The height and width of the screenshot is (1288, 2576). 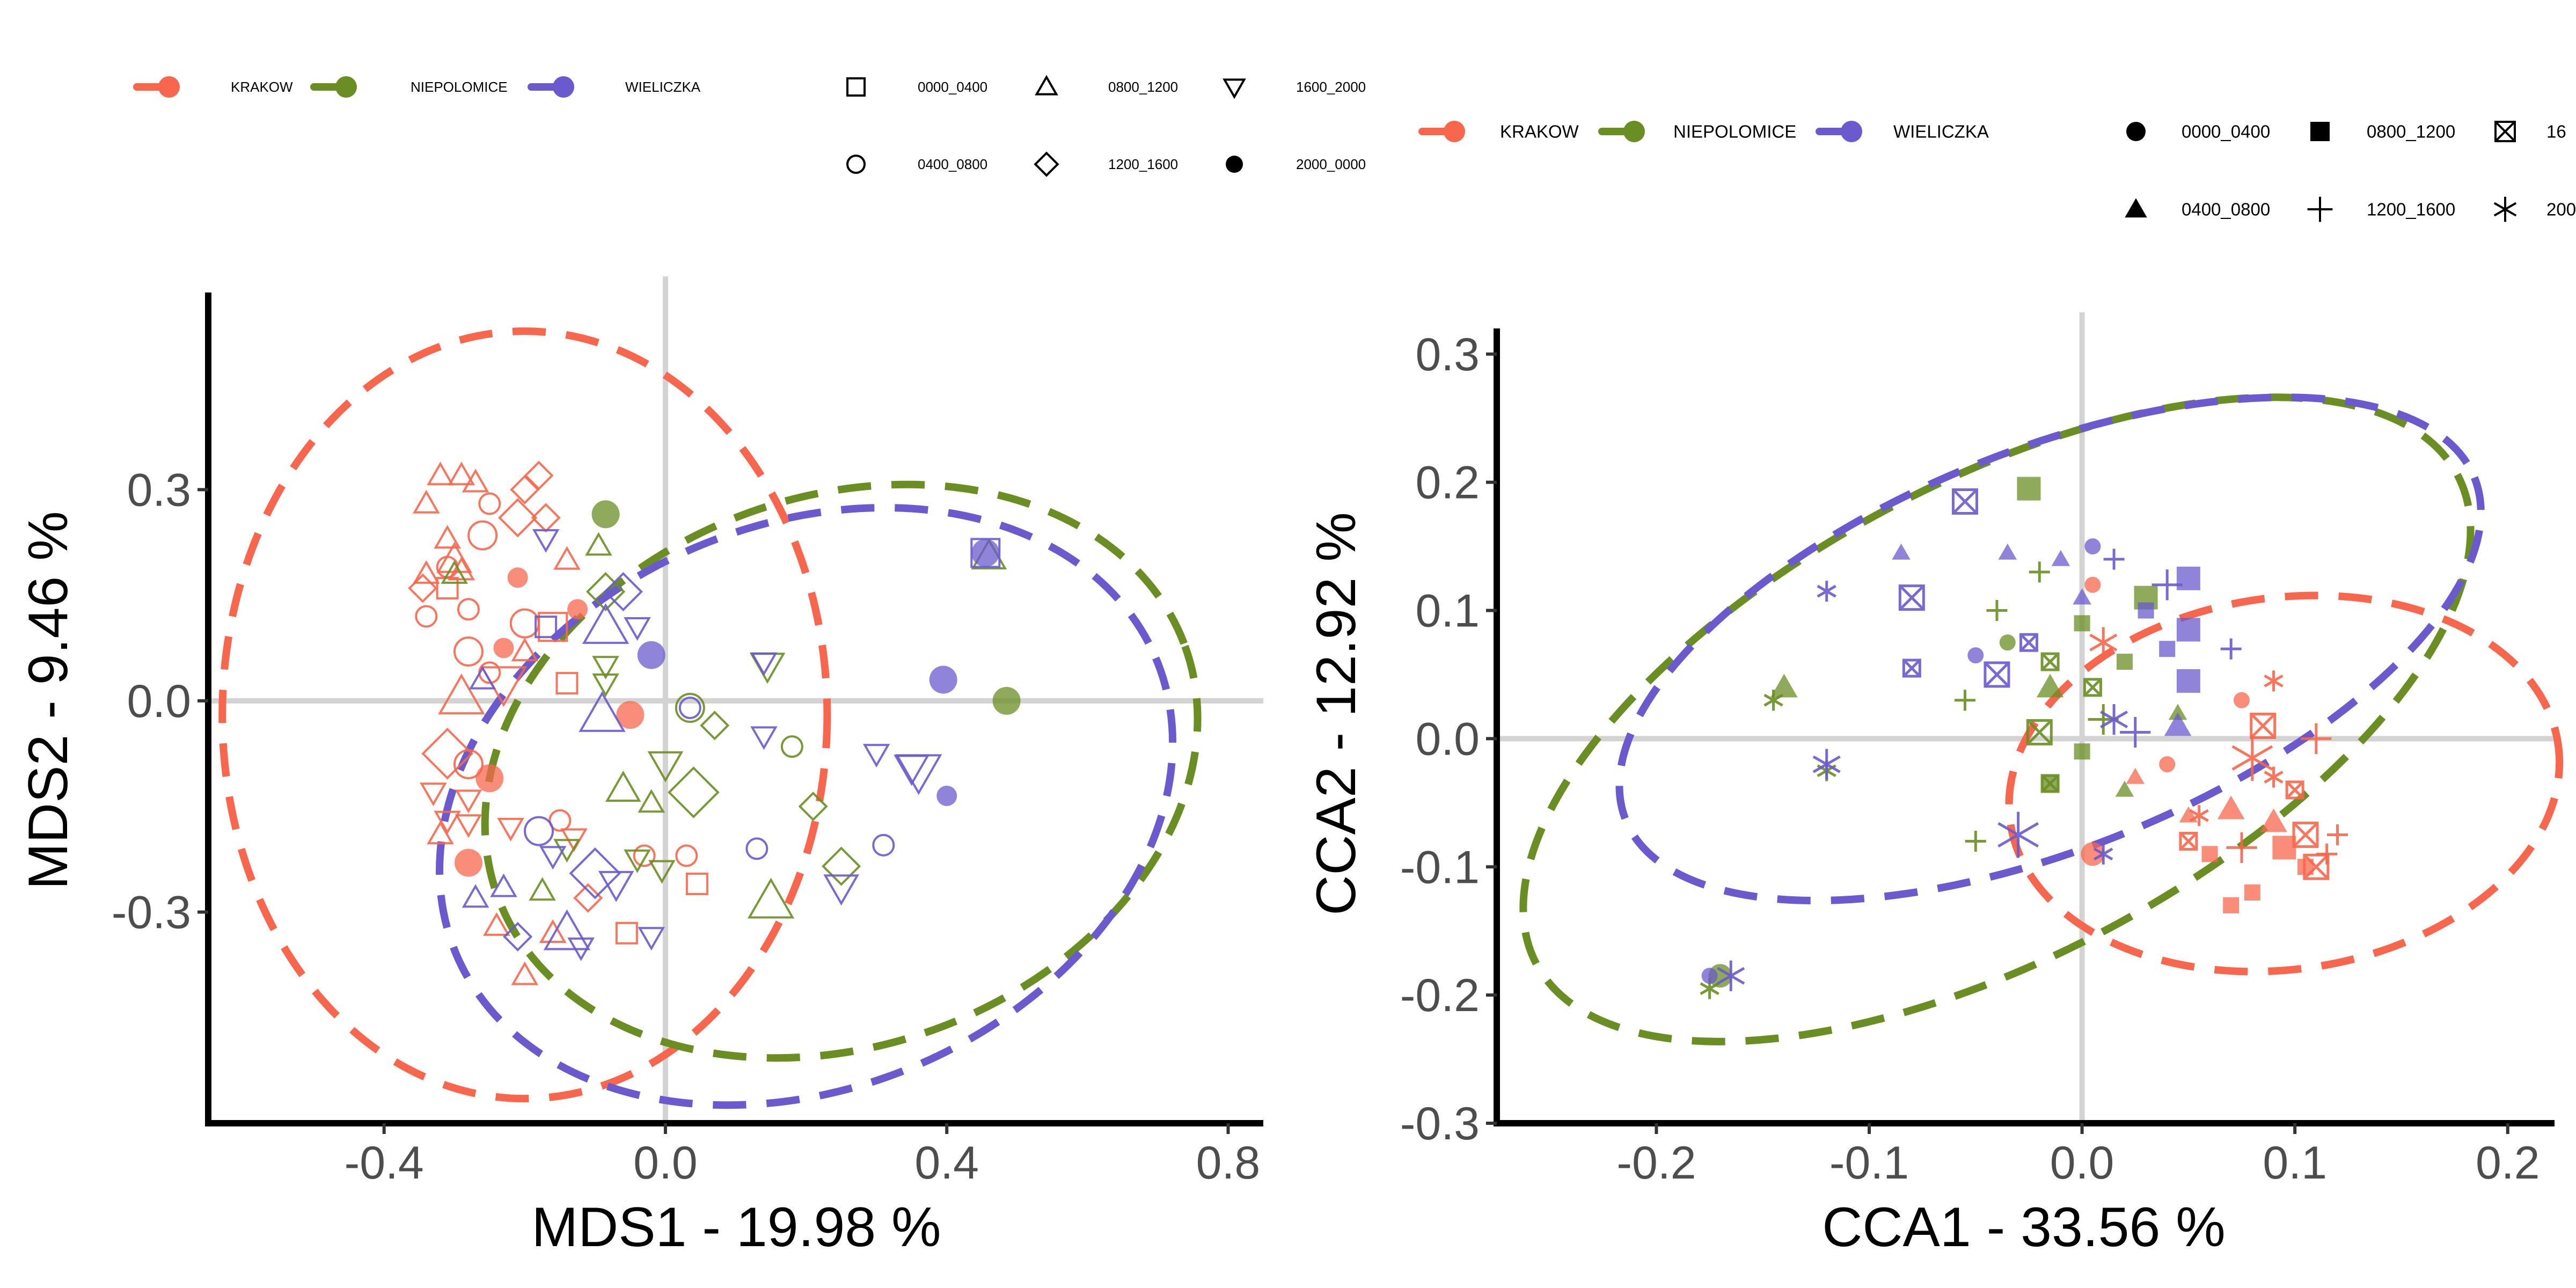 I want to click on y-tick-label: 0.2, so click(x=1447, y=483).